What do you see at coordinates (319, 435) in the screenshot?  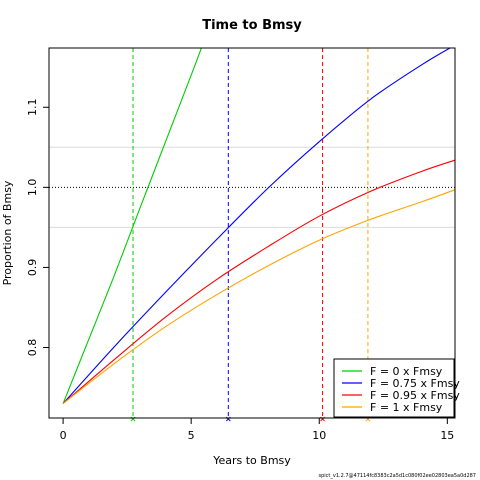 I see `x-tick-label: 10` at bounding box center [319, 435].